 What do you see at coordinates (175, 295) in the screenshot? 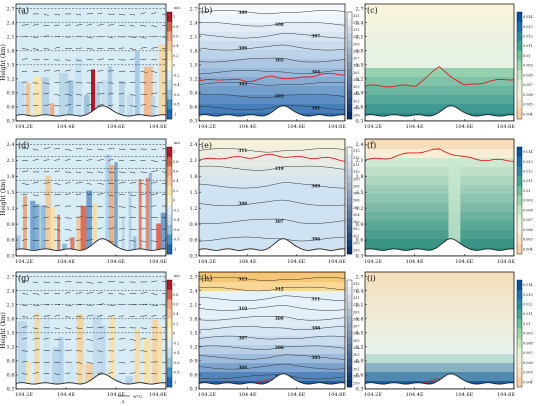
I see `colorbar-tick-label: 0.8` at bounding box center [175, 295].